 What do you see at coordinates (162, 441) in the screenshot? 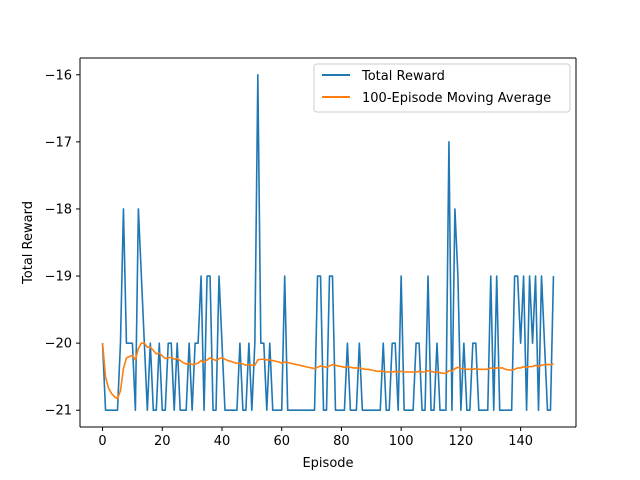
I see `x-tick-label: 20` at bounding box center [162, 441].